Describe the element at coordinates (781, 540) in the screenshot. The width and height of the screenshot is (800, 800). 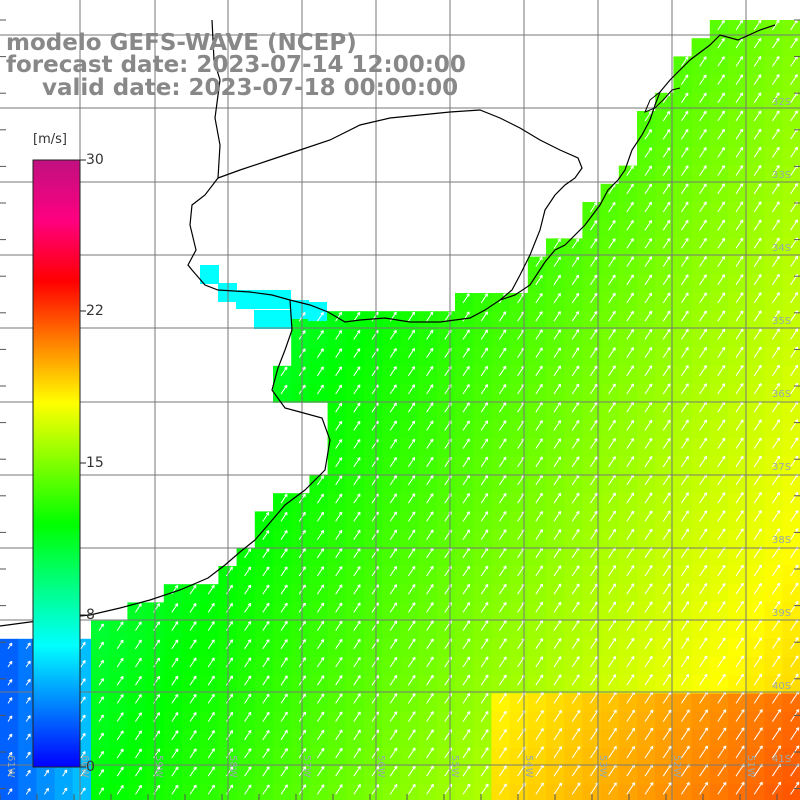
I see `lat-label: 38S` at that location.